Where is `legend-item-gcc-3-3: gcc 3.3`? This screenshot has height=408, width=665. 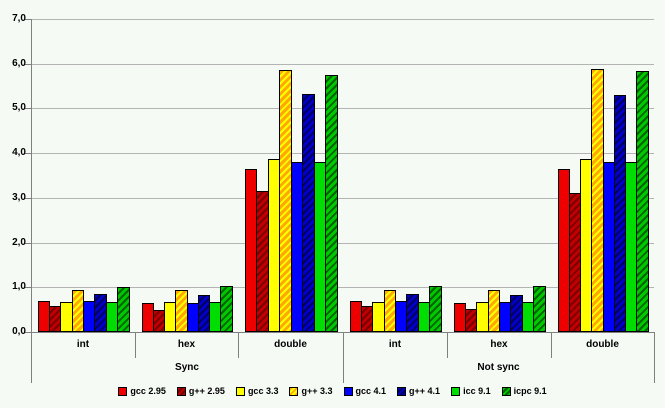
legend-item-gcc-3-3: gcc 3.3 is located at coordinates (257, 391).